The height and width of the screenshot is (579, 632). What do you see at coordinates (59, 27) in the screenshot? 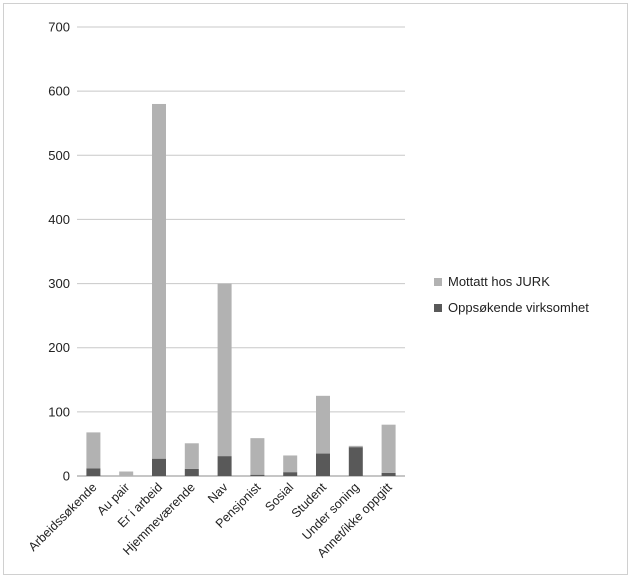
I see `y-tick-label: 700` at bounding box center [59, 27].